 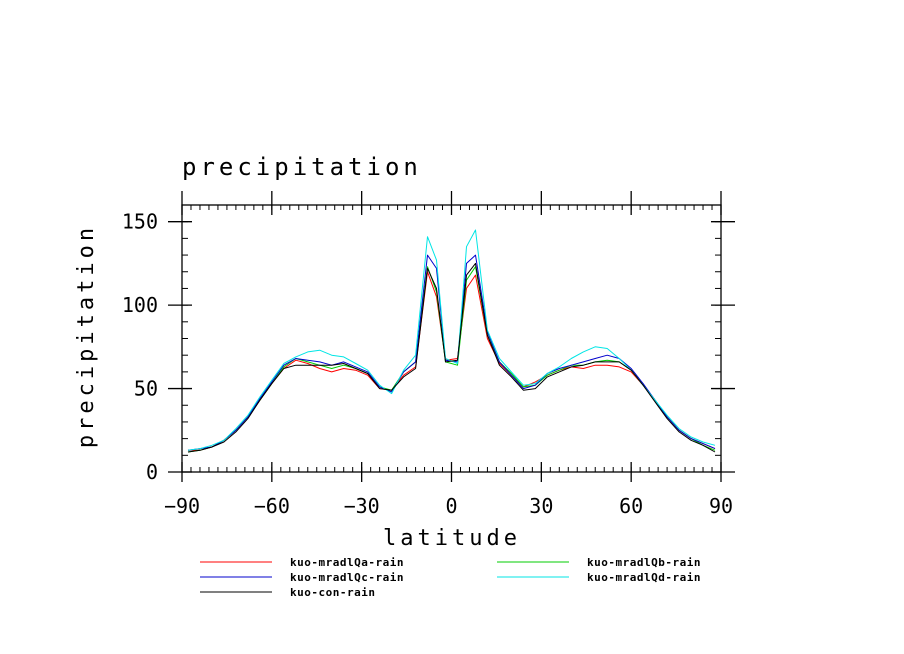 What do you see at coordinates (182, 506) in the screenshot?
I see `x-tick-label: −90` at bounding box center [182, 506].